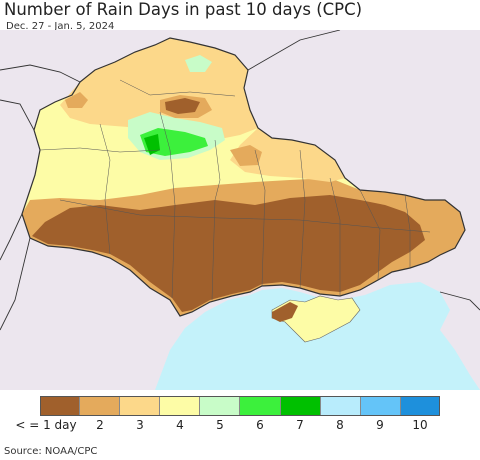  I want to click on legend-label-8: 8, so click(340, 425).